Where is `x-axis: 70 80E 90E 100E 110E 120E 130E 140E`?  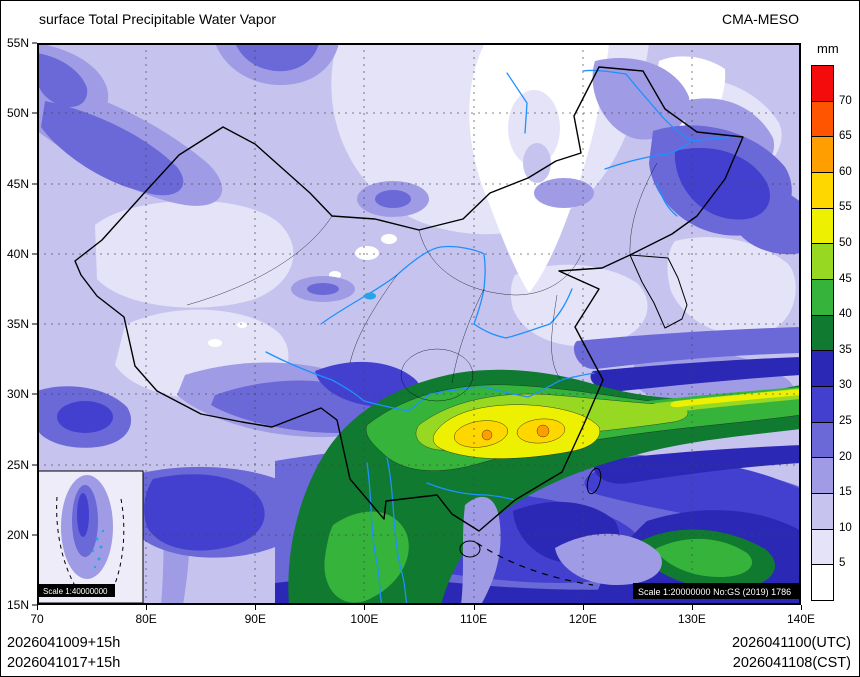 x-axis: 70 80E 90E 100E 110E 120E 130E 140E is located at coordinates (422, 618).